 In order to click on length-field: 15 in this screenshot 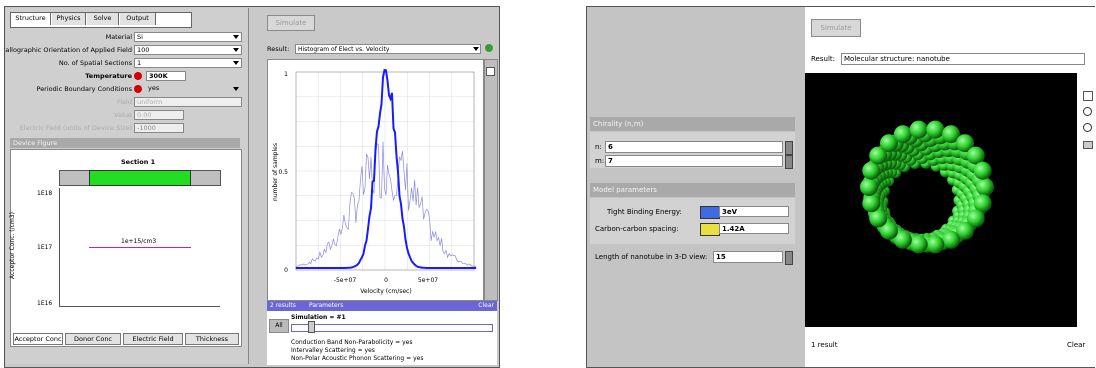, I will do `click(748, 257)`.